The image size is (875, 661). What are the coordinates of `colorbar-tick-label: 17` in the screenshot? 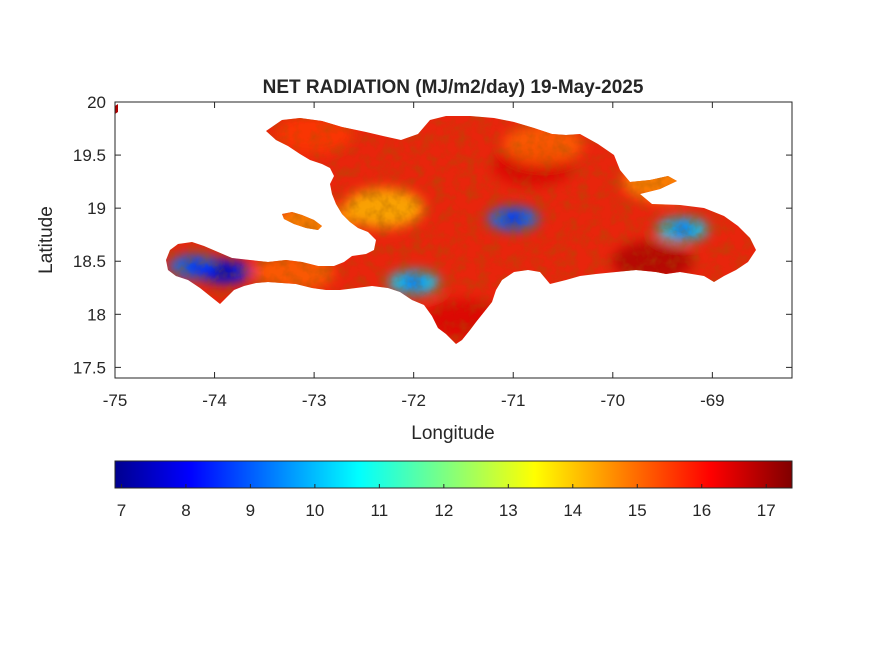 It's located at (766, 510).